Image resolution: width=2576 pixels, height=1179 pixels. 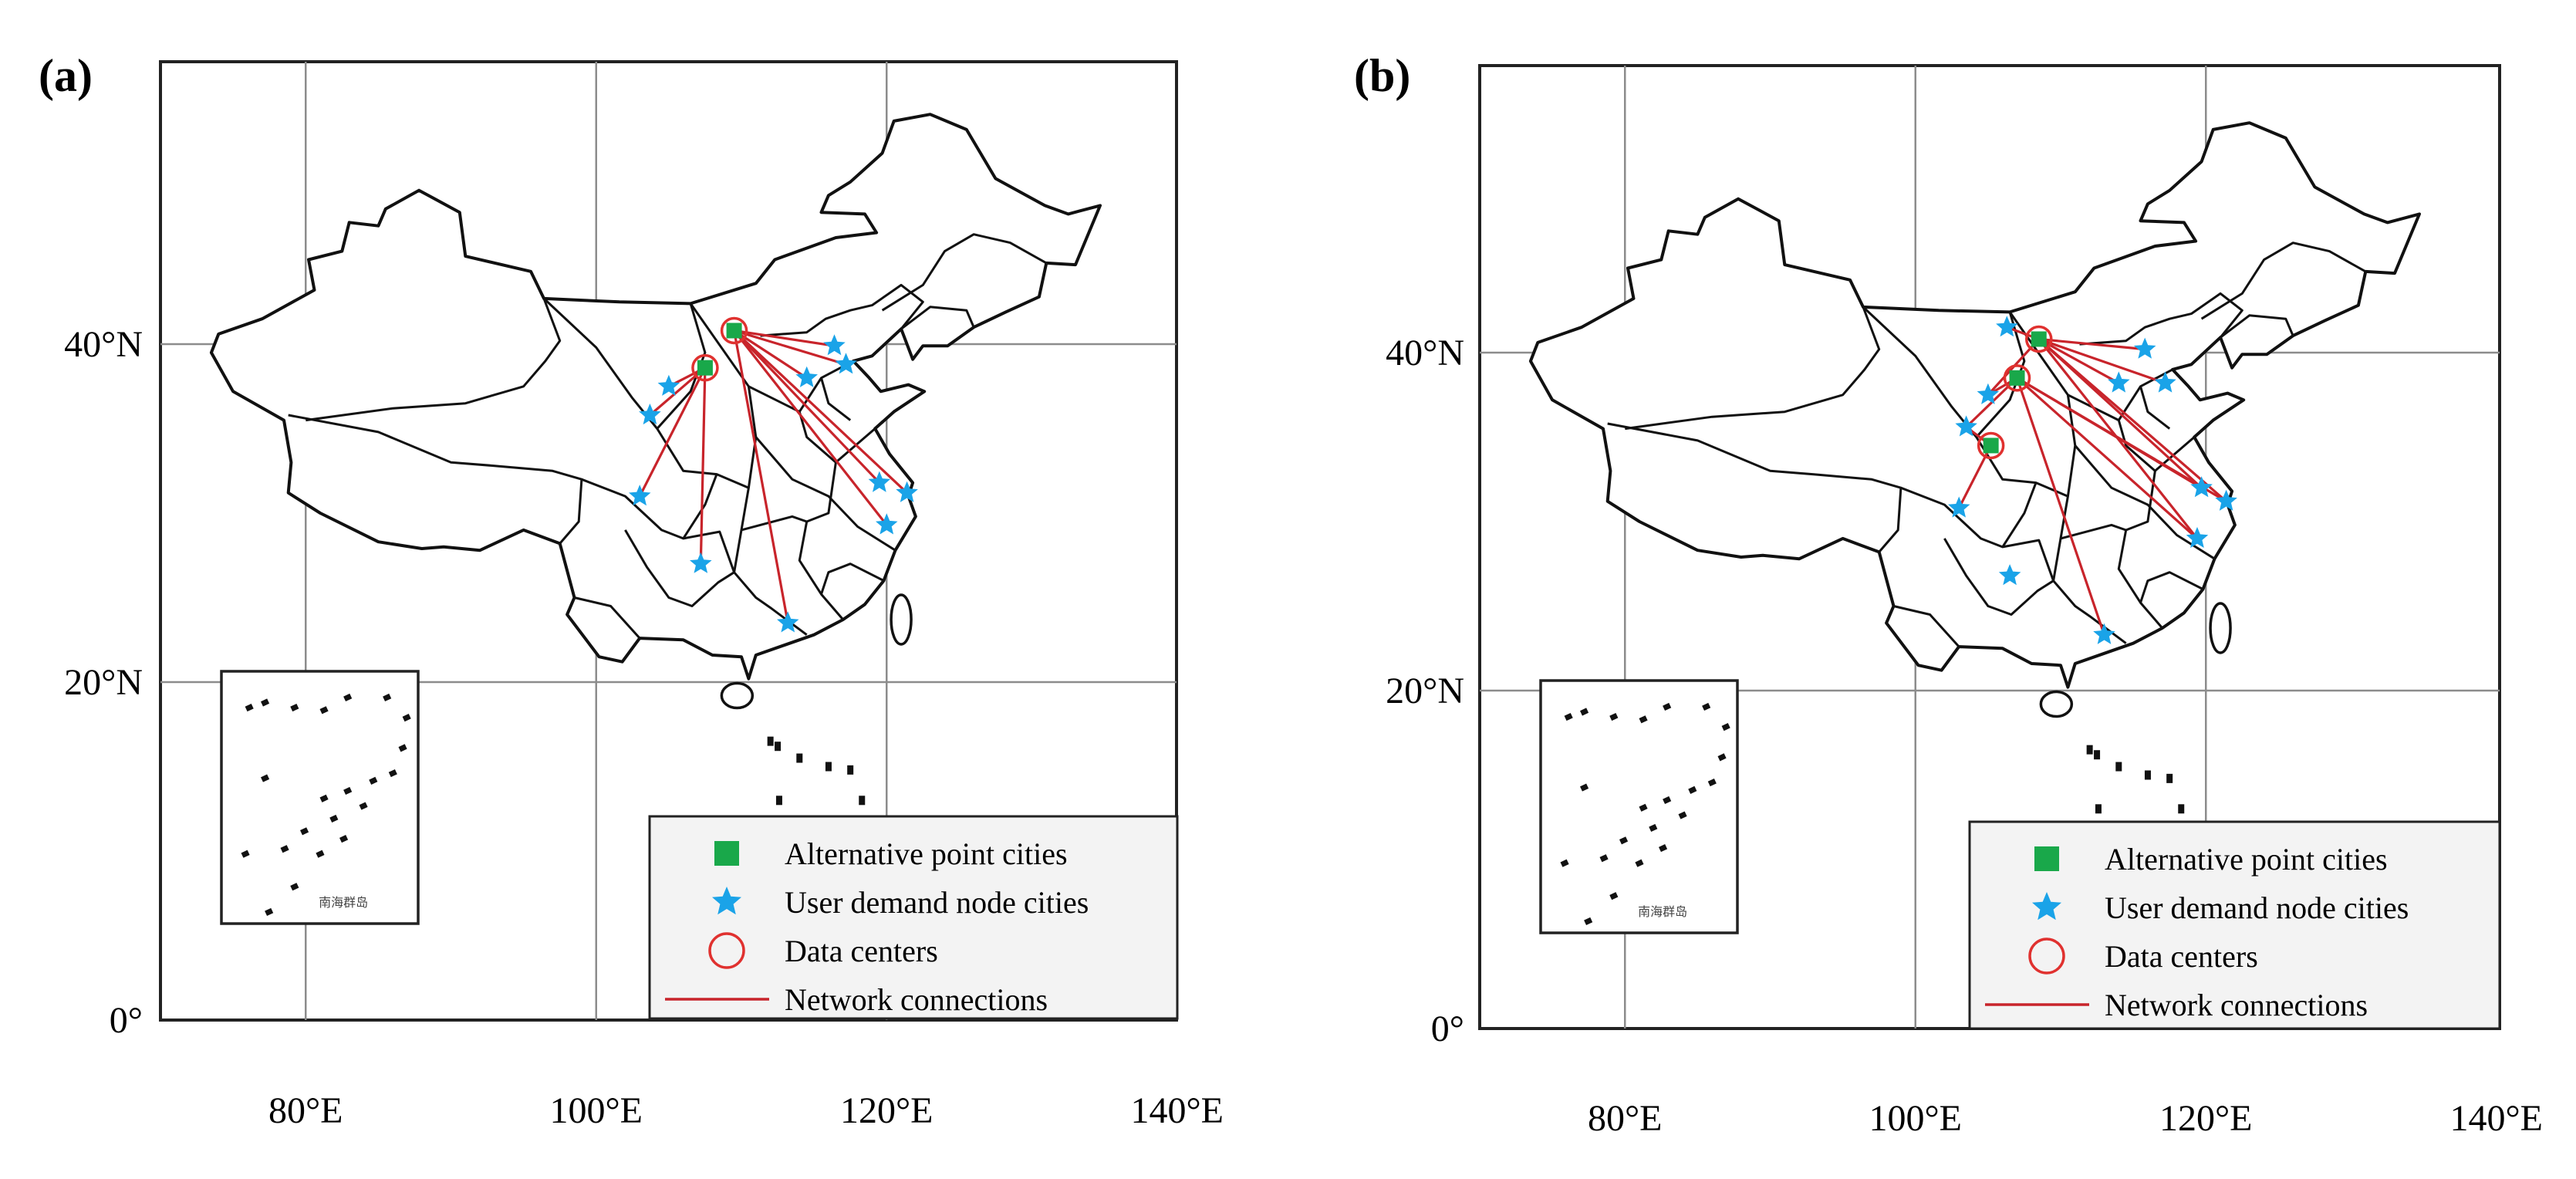 I want to click on panel-label: (a), so click(x=66, y=75).